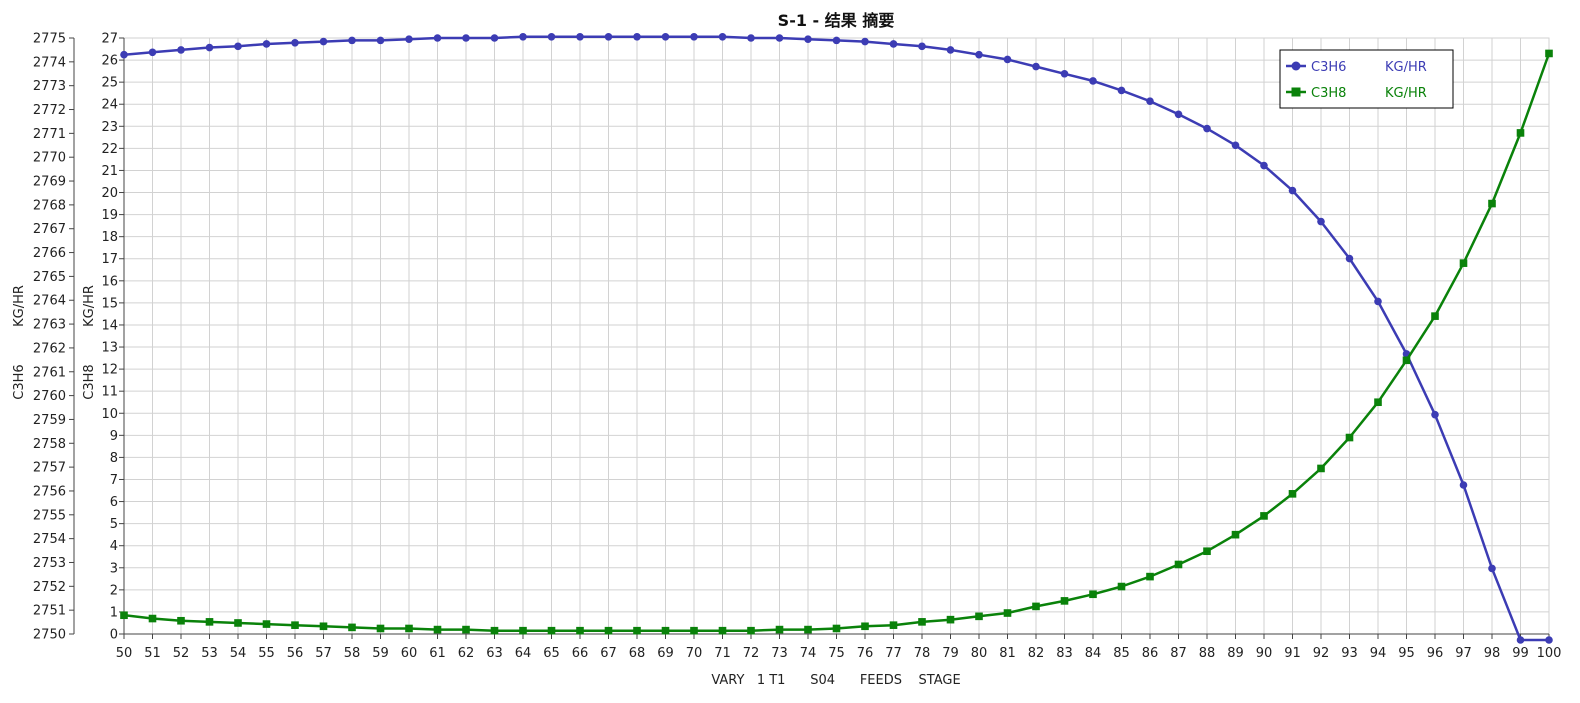 The height and width of the screenshot is (703, 1580). What do you see at coordinates (352, 653) in the screenshot?
I see `x-tick-label: 58` at bounding box center [352, 653].